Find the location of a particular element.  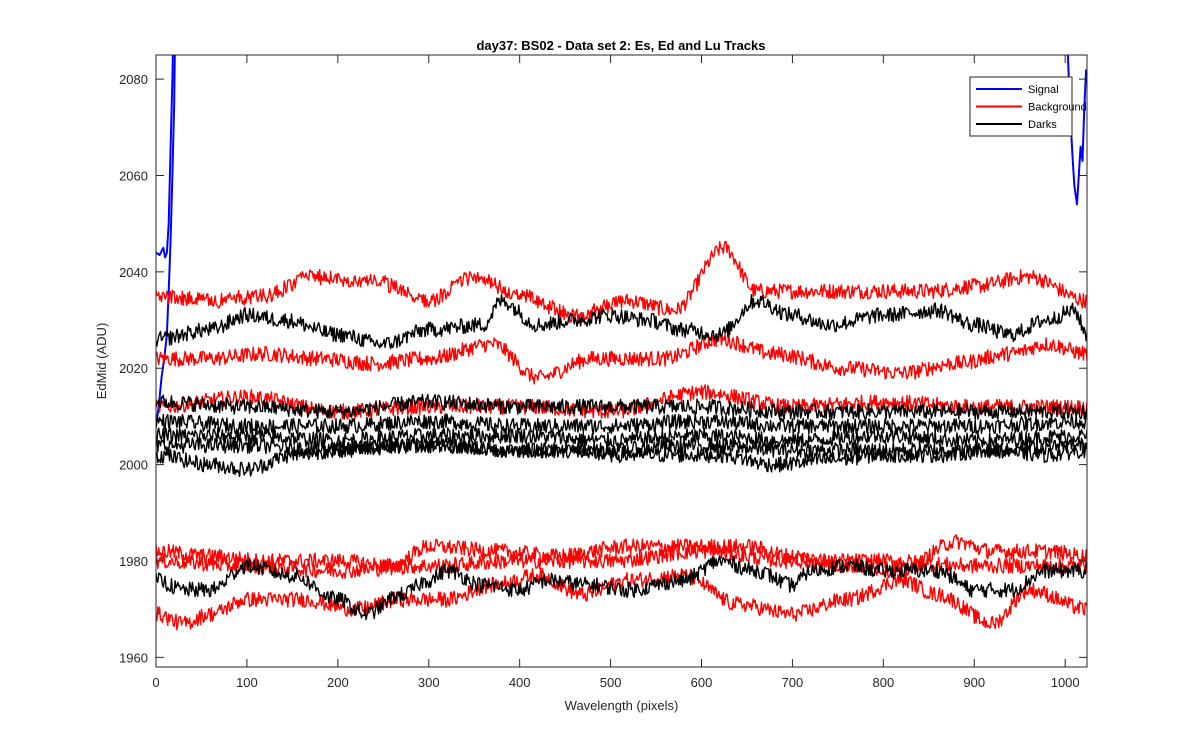

x-tick-label: 0 is located at coordinates (155, 682).